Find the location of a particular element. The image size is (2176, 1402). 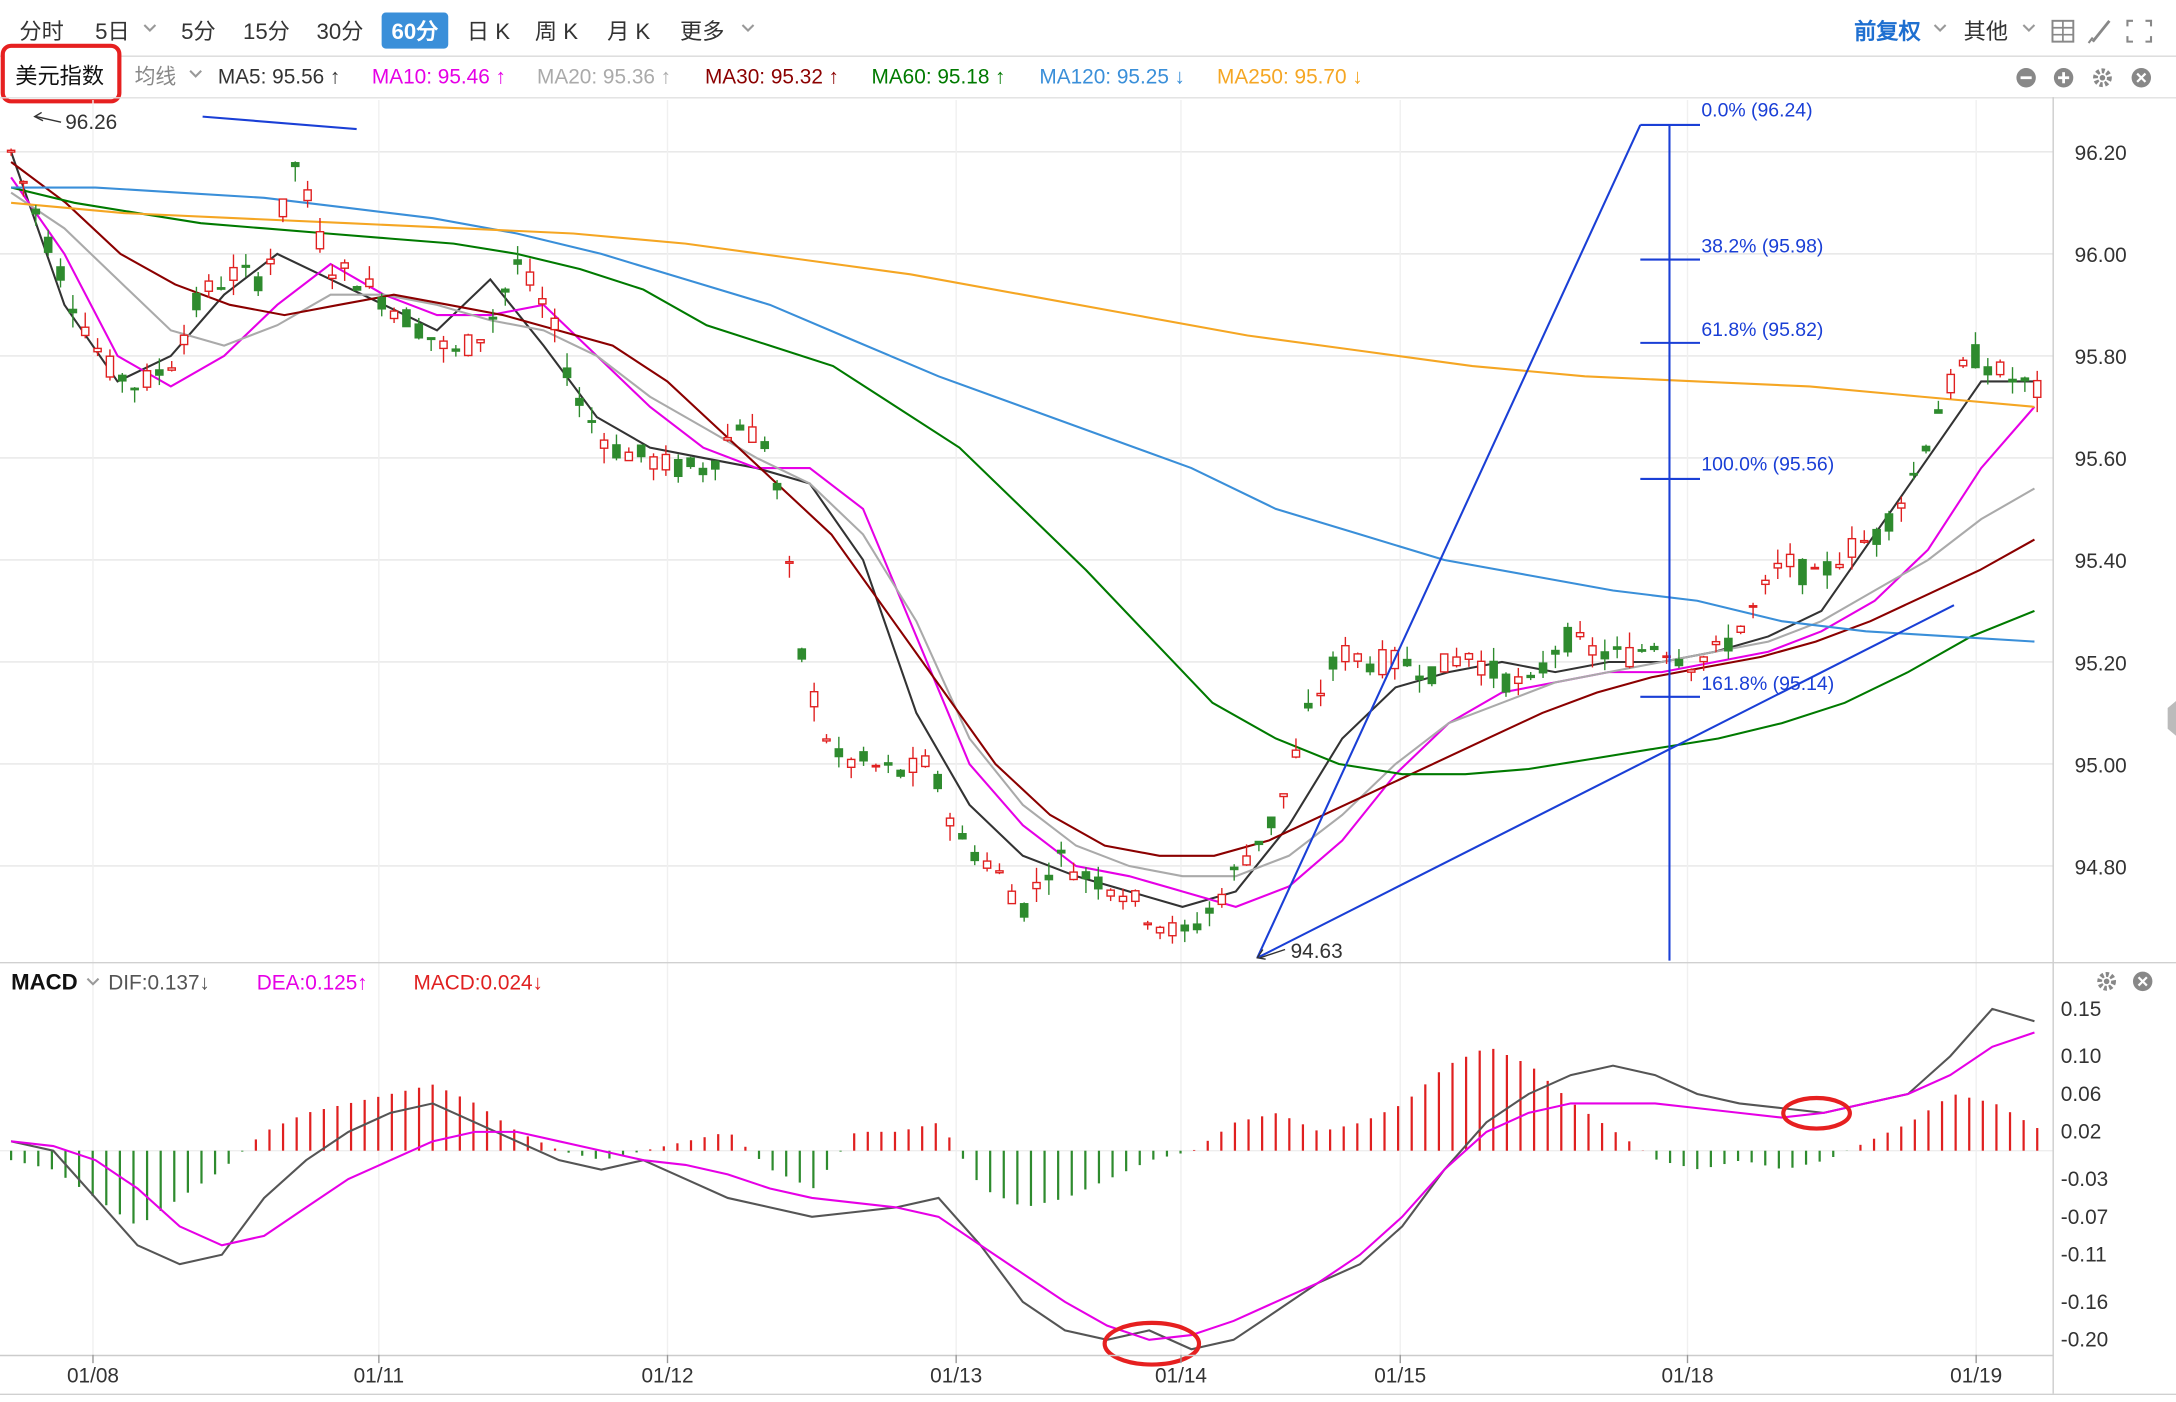

fib-up-leg is located at coordinates (1449, 541).